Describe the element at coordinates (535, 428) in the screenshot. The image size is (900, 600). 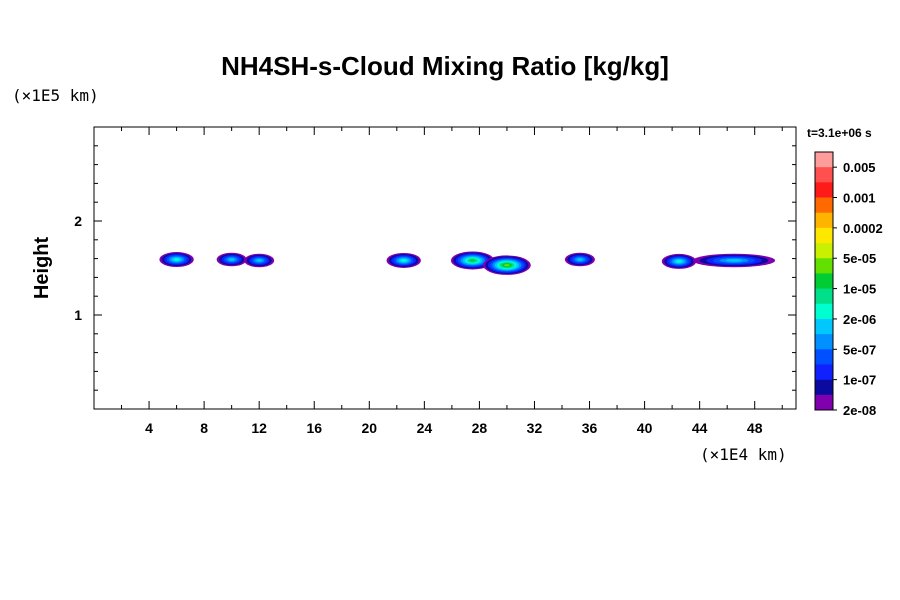
I see `x-tick-label: 32` at that location.